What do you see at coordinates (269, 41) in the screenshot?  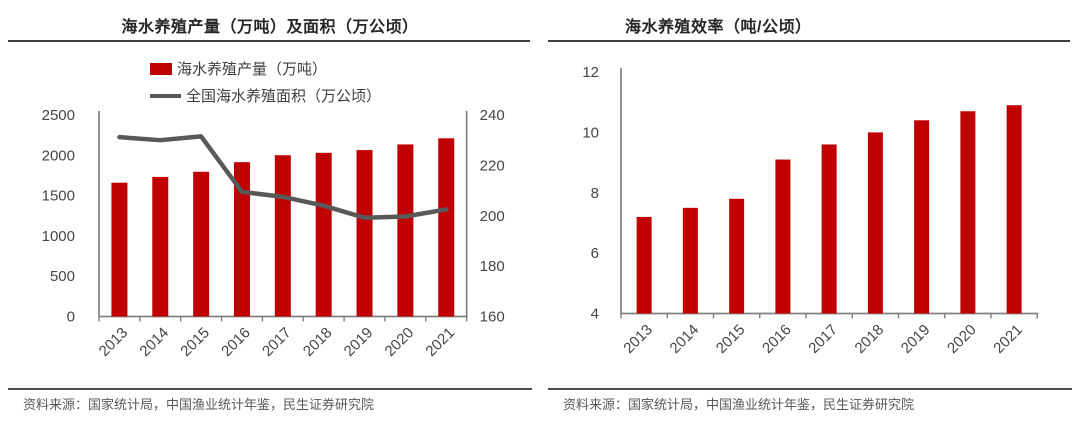 I see `title-underline-left` at bounding box center [269, 41].